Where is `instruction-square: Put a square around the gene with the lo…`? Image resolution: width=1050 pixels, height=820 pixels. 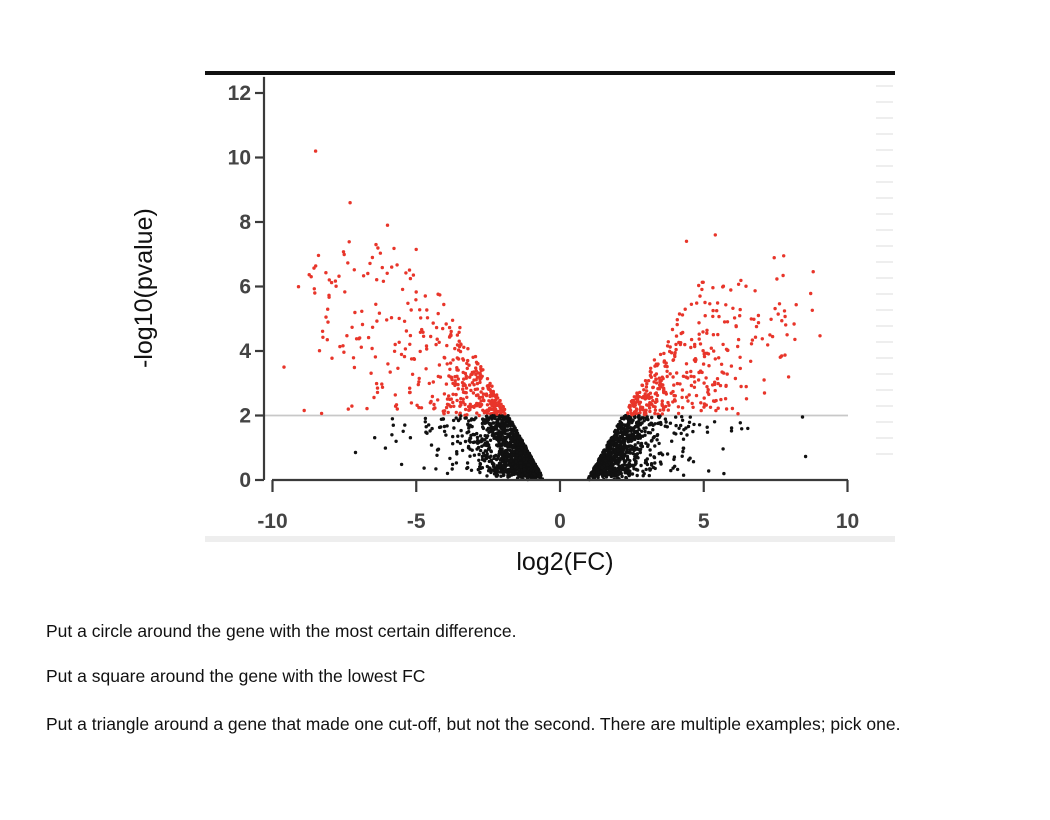 instruction-square: Put a square around the gene with the lo… is located at coordinates (236, 676).